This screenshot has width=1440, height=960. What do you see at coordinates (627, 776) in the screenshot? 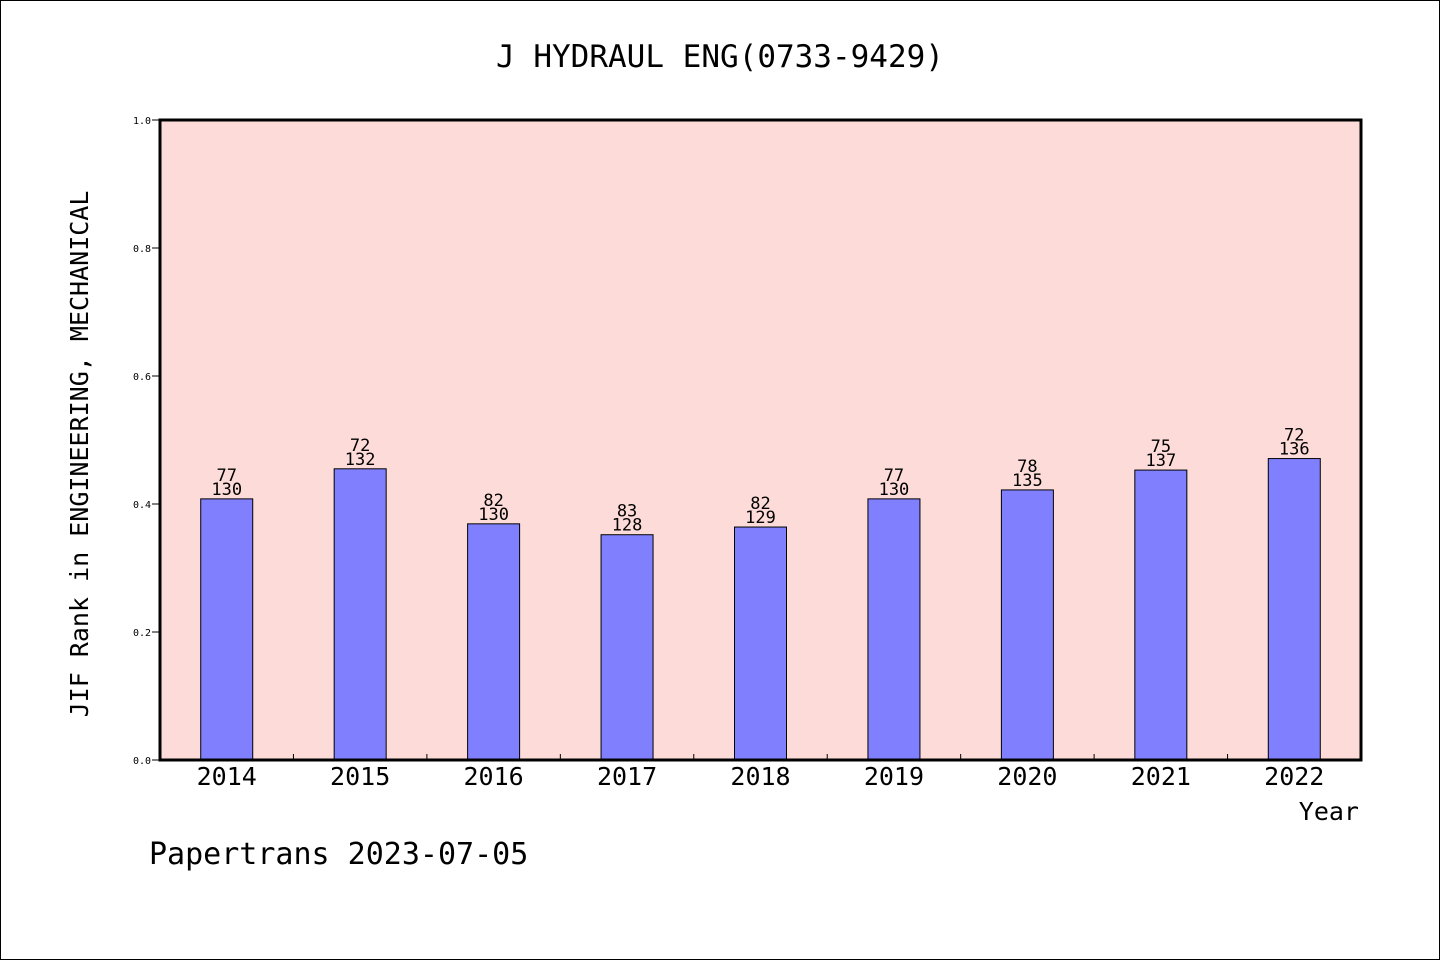
I see `x-tick-label: 2017` at bounding box center [627, 776].